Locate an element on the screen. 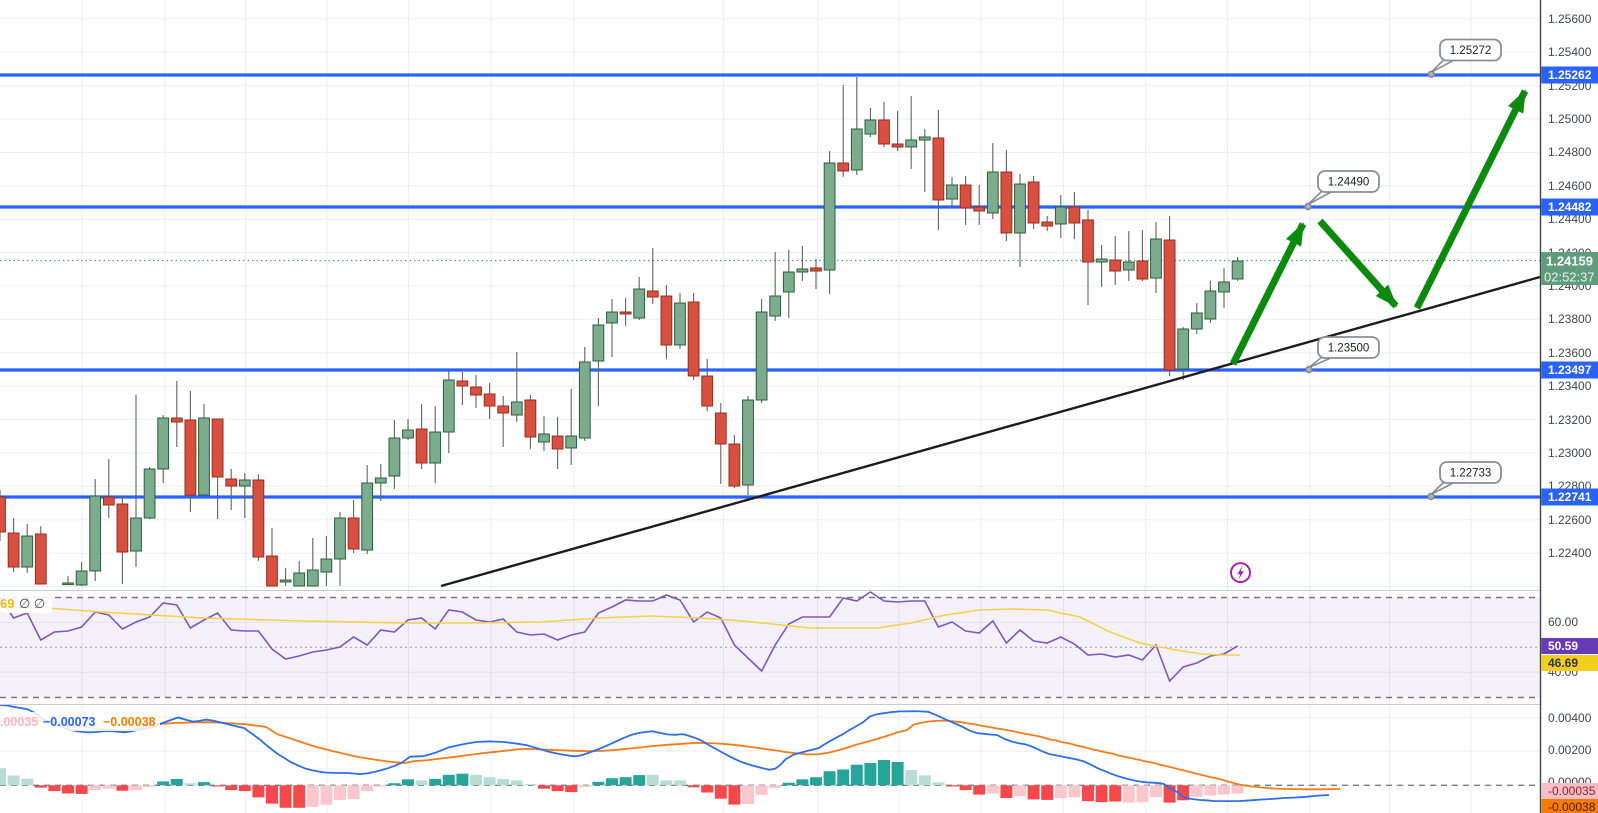  svg-text: .00035 is located at coordinates (19, 722).